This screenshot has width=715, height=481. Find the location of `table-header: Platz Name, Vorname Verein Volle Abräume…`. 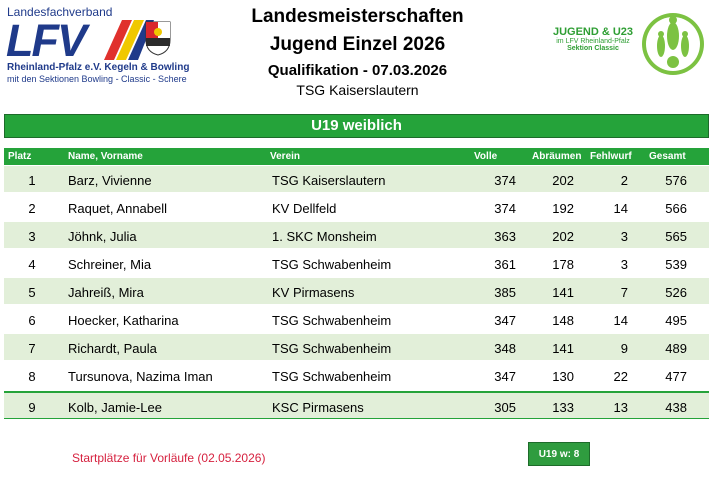

table-header: Platz Name, Vorname Verein Volle Abräume… is located at coordinates (356, 156).